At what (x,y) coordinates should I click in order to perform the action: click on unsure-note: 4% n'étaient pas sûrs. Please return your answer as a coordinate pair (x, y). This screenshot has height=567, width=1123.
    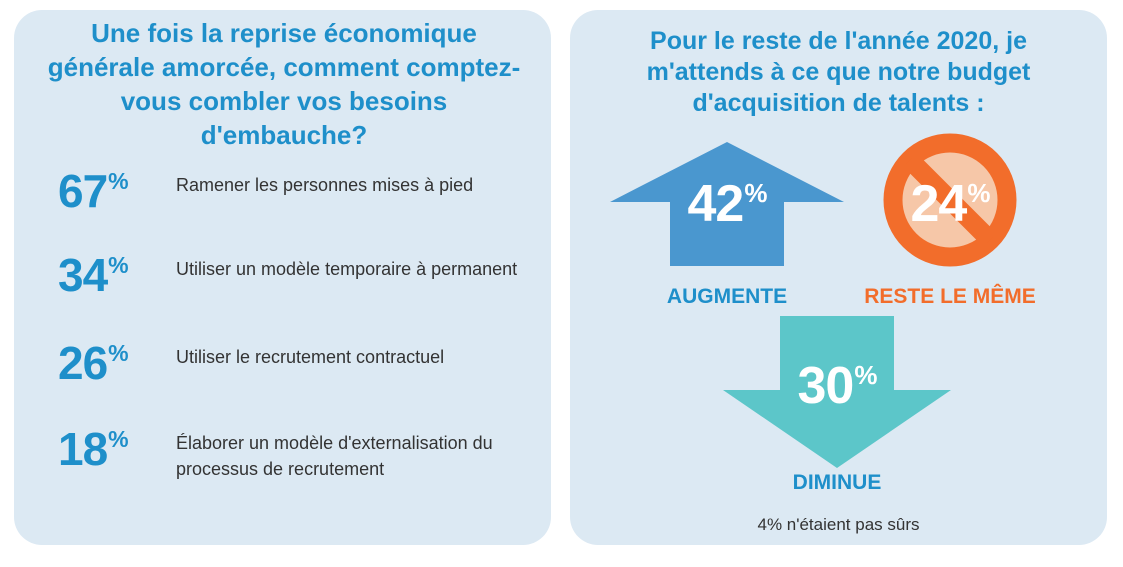
    Looking at the image, I should click on (838, 524).